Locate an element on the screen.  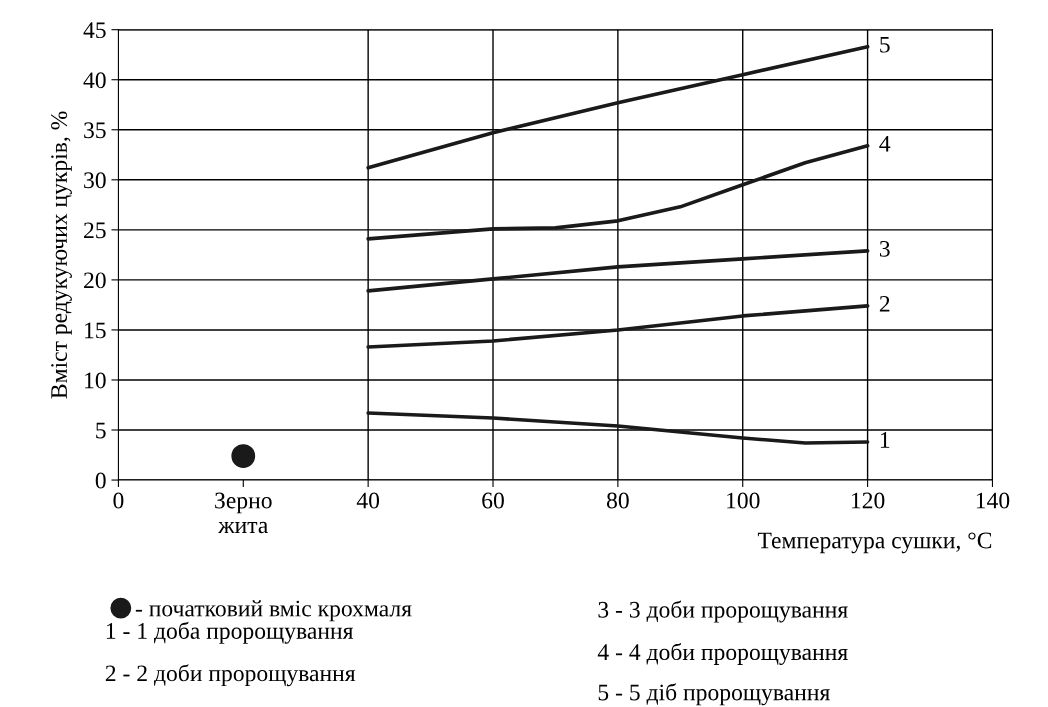
series-label: 1 is located at coordinates (885, 440).